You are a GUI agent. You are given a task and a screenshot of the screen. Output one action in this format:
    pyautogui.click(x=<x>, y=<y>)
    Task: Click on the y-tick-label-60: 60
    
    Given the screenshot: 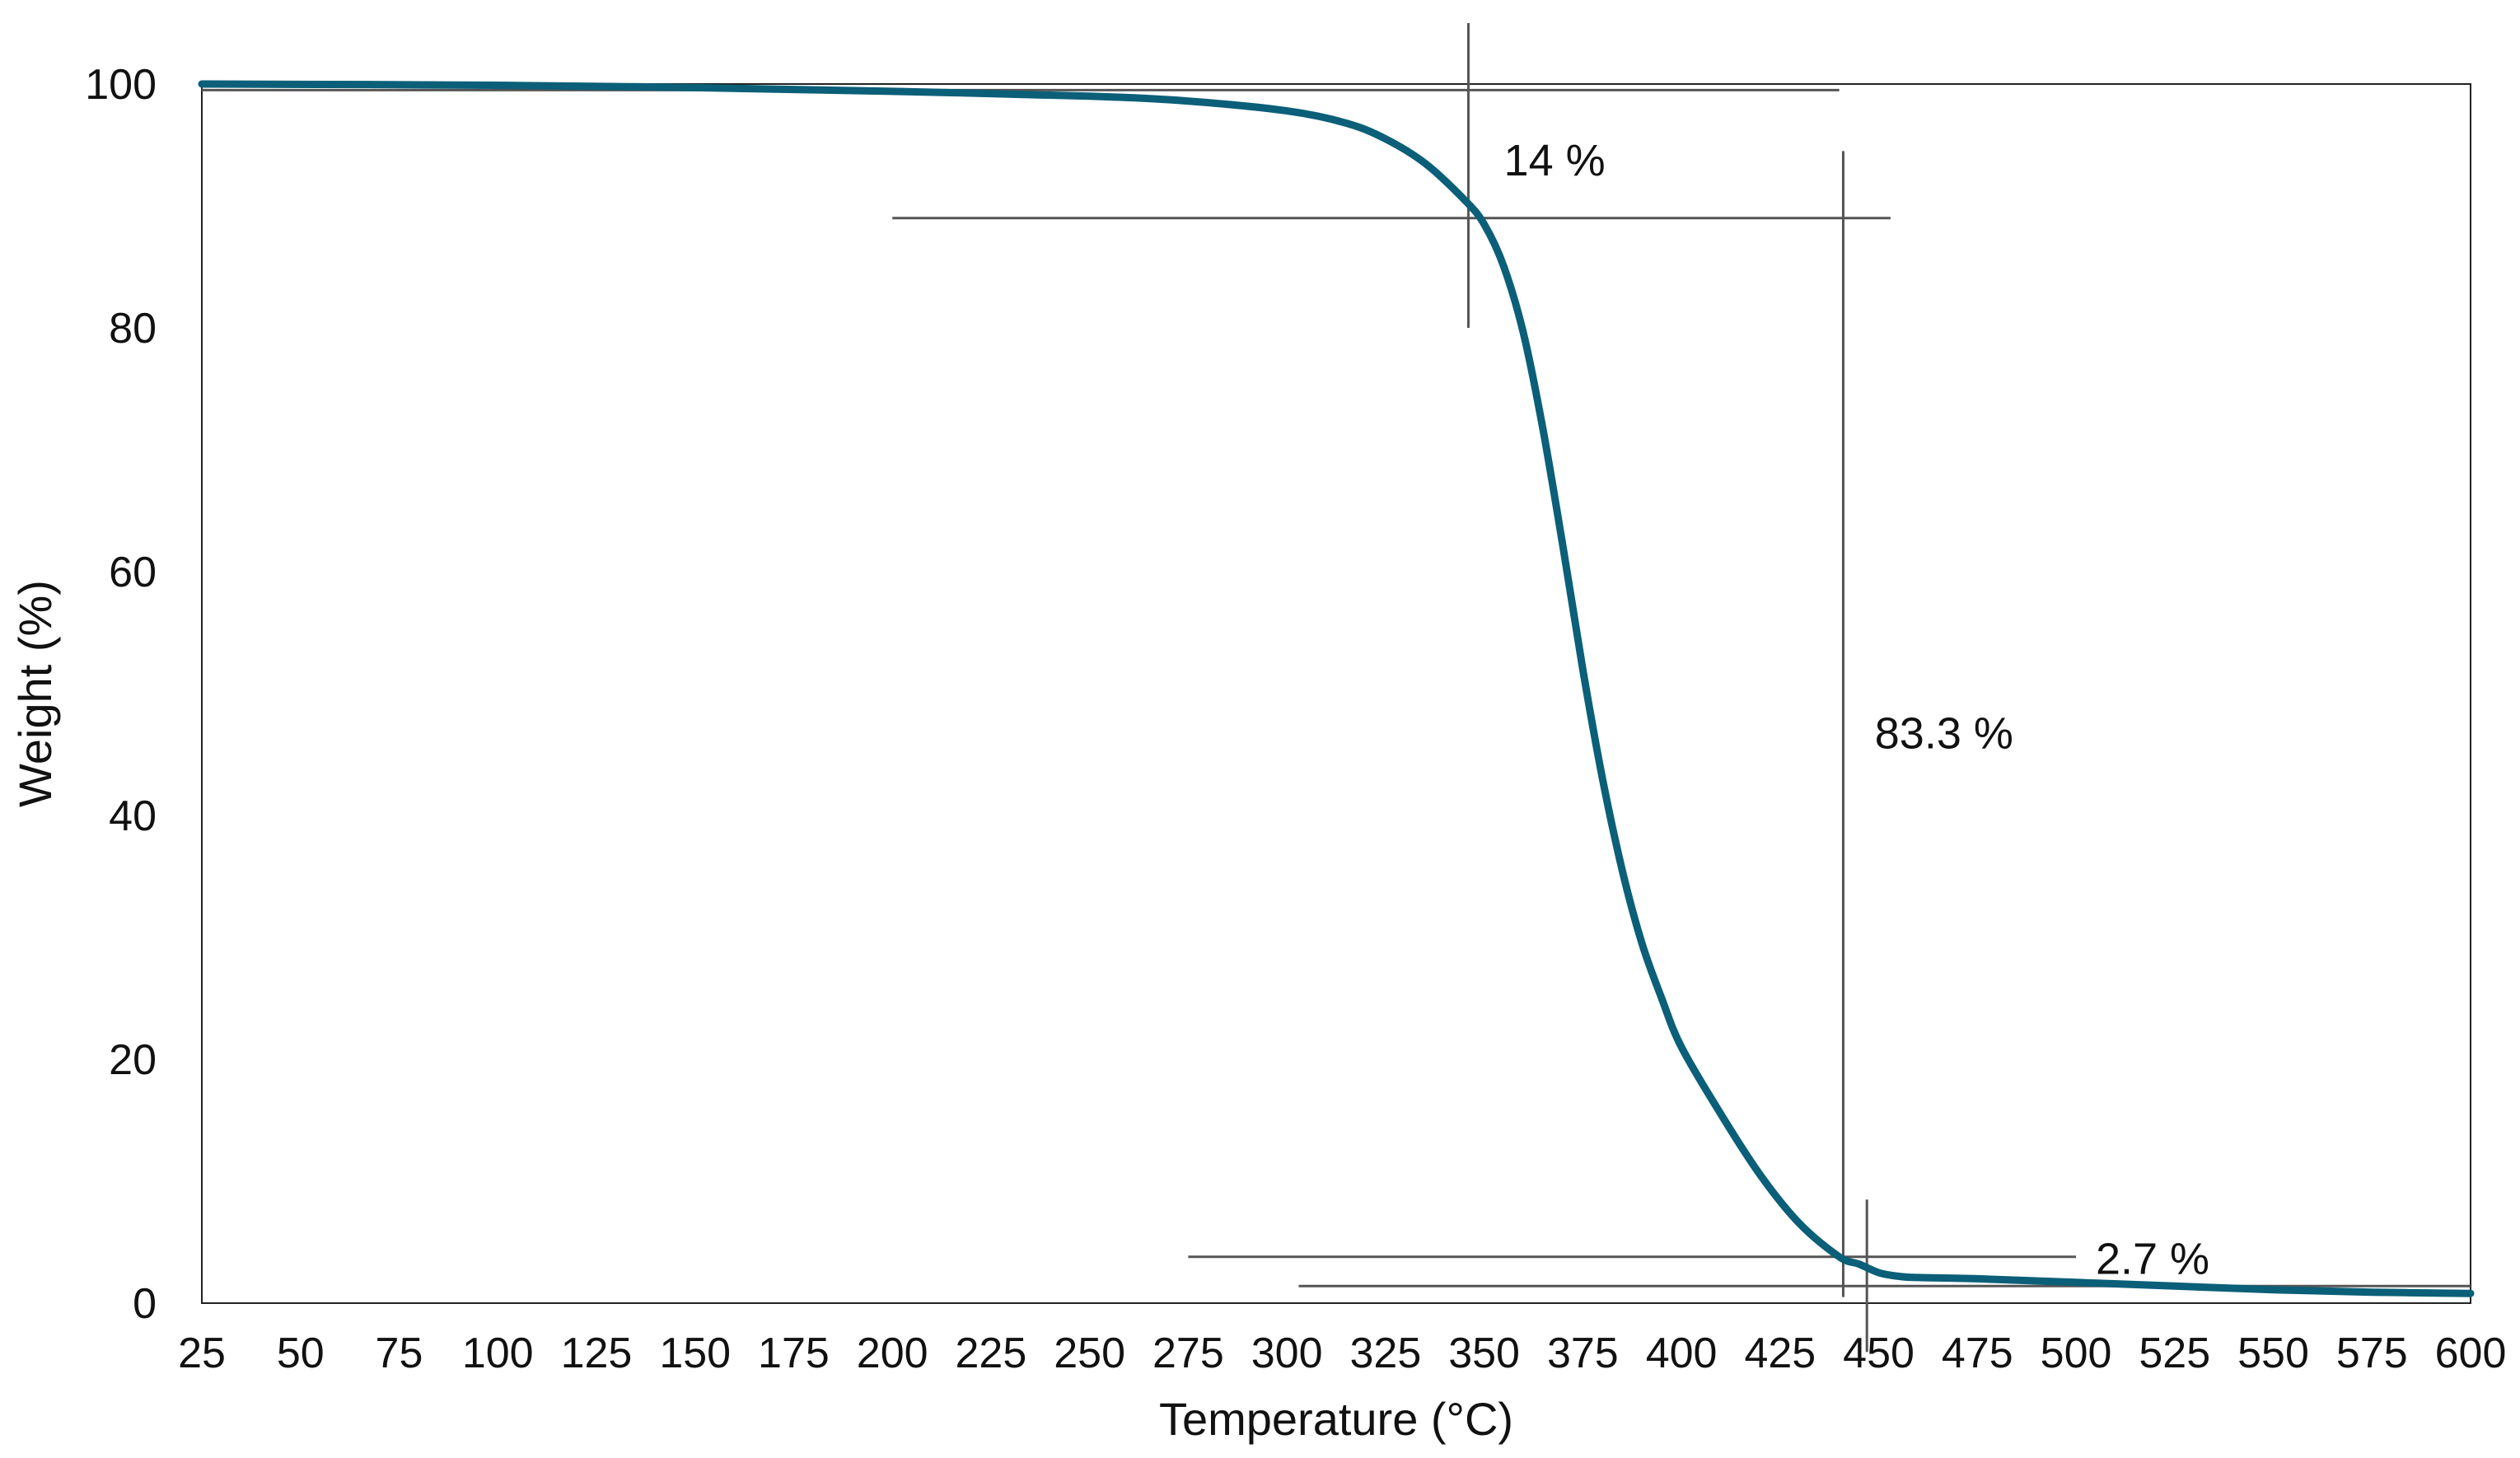 What is the action you would take?
    pyautogui.click(x=133, y=572)
    